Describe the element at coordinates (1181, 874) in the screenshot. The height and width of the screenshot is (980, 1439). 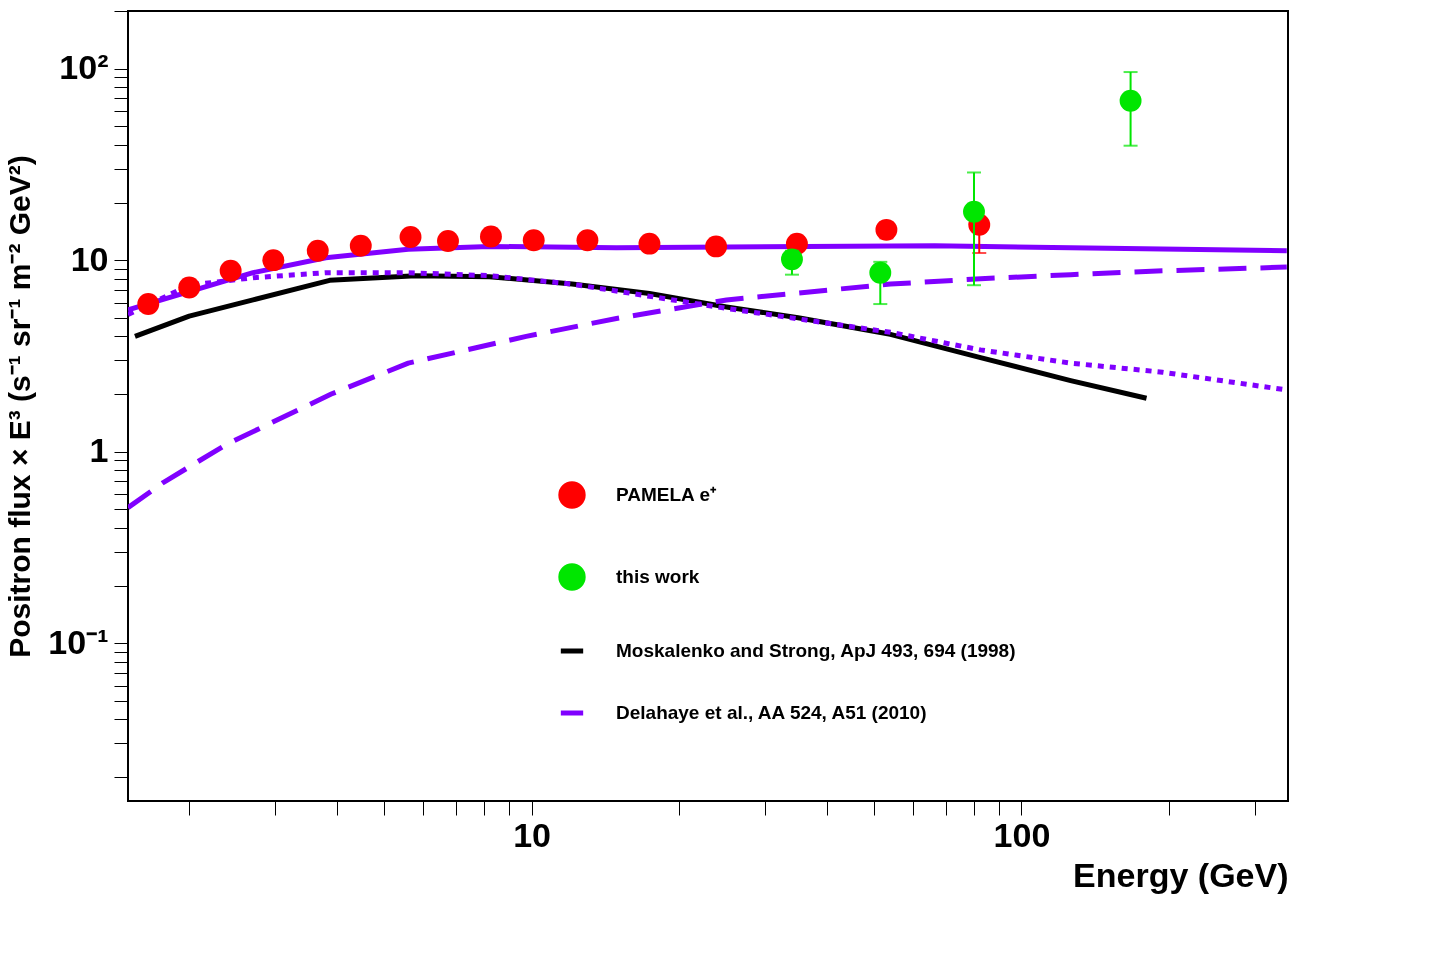
I see `x-axis-title: Energy (GeV)` at that location.